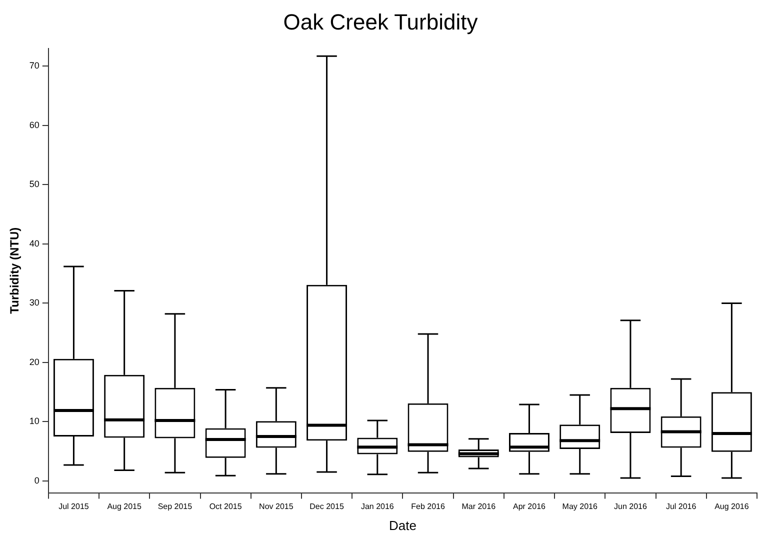 Image resolution: width=767 pixels, height=542 pixels. What do you see at coordinates (225, 506) in the screenshot?
I see `x-tick-label: Oct 2015` at bounding box center [225, 506].